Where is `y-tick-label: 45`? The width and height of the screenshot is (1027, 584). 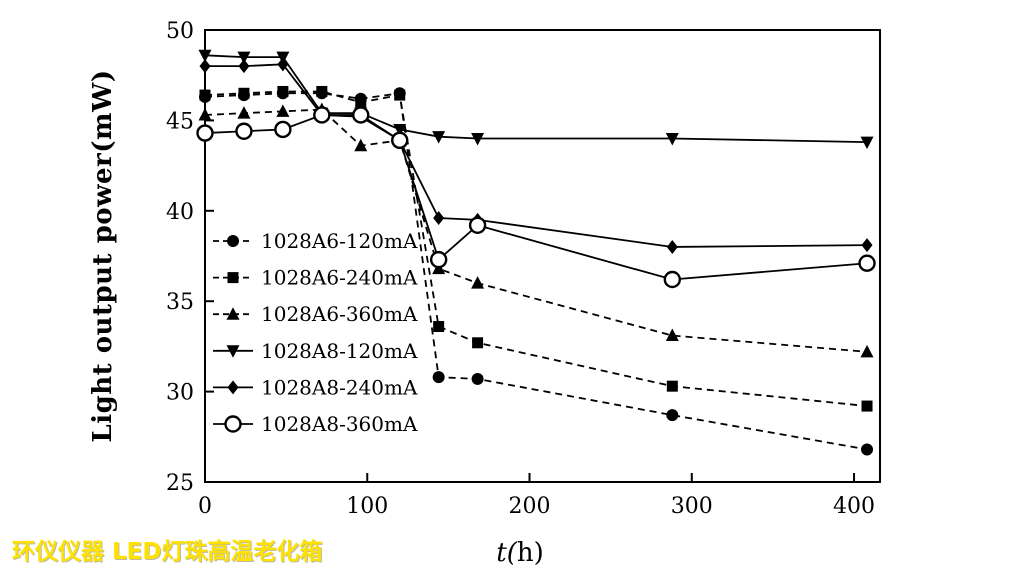
y-tick-label: 45 is located at coordinates (180, 121).